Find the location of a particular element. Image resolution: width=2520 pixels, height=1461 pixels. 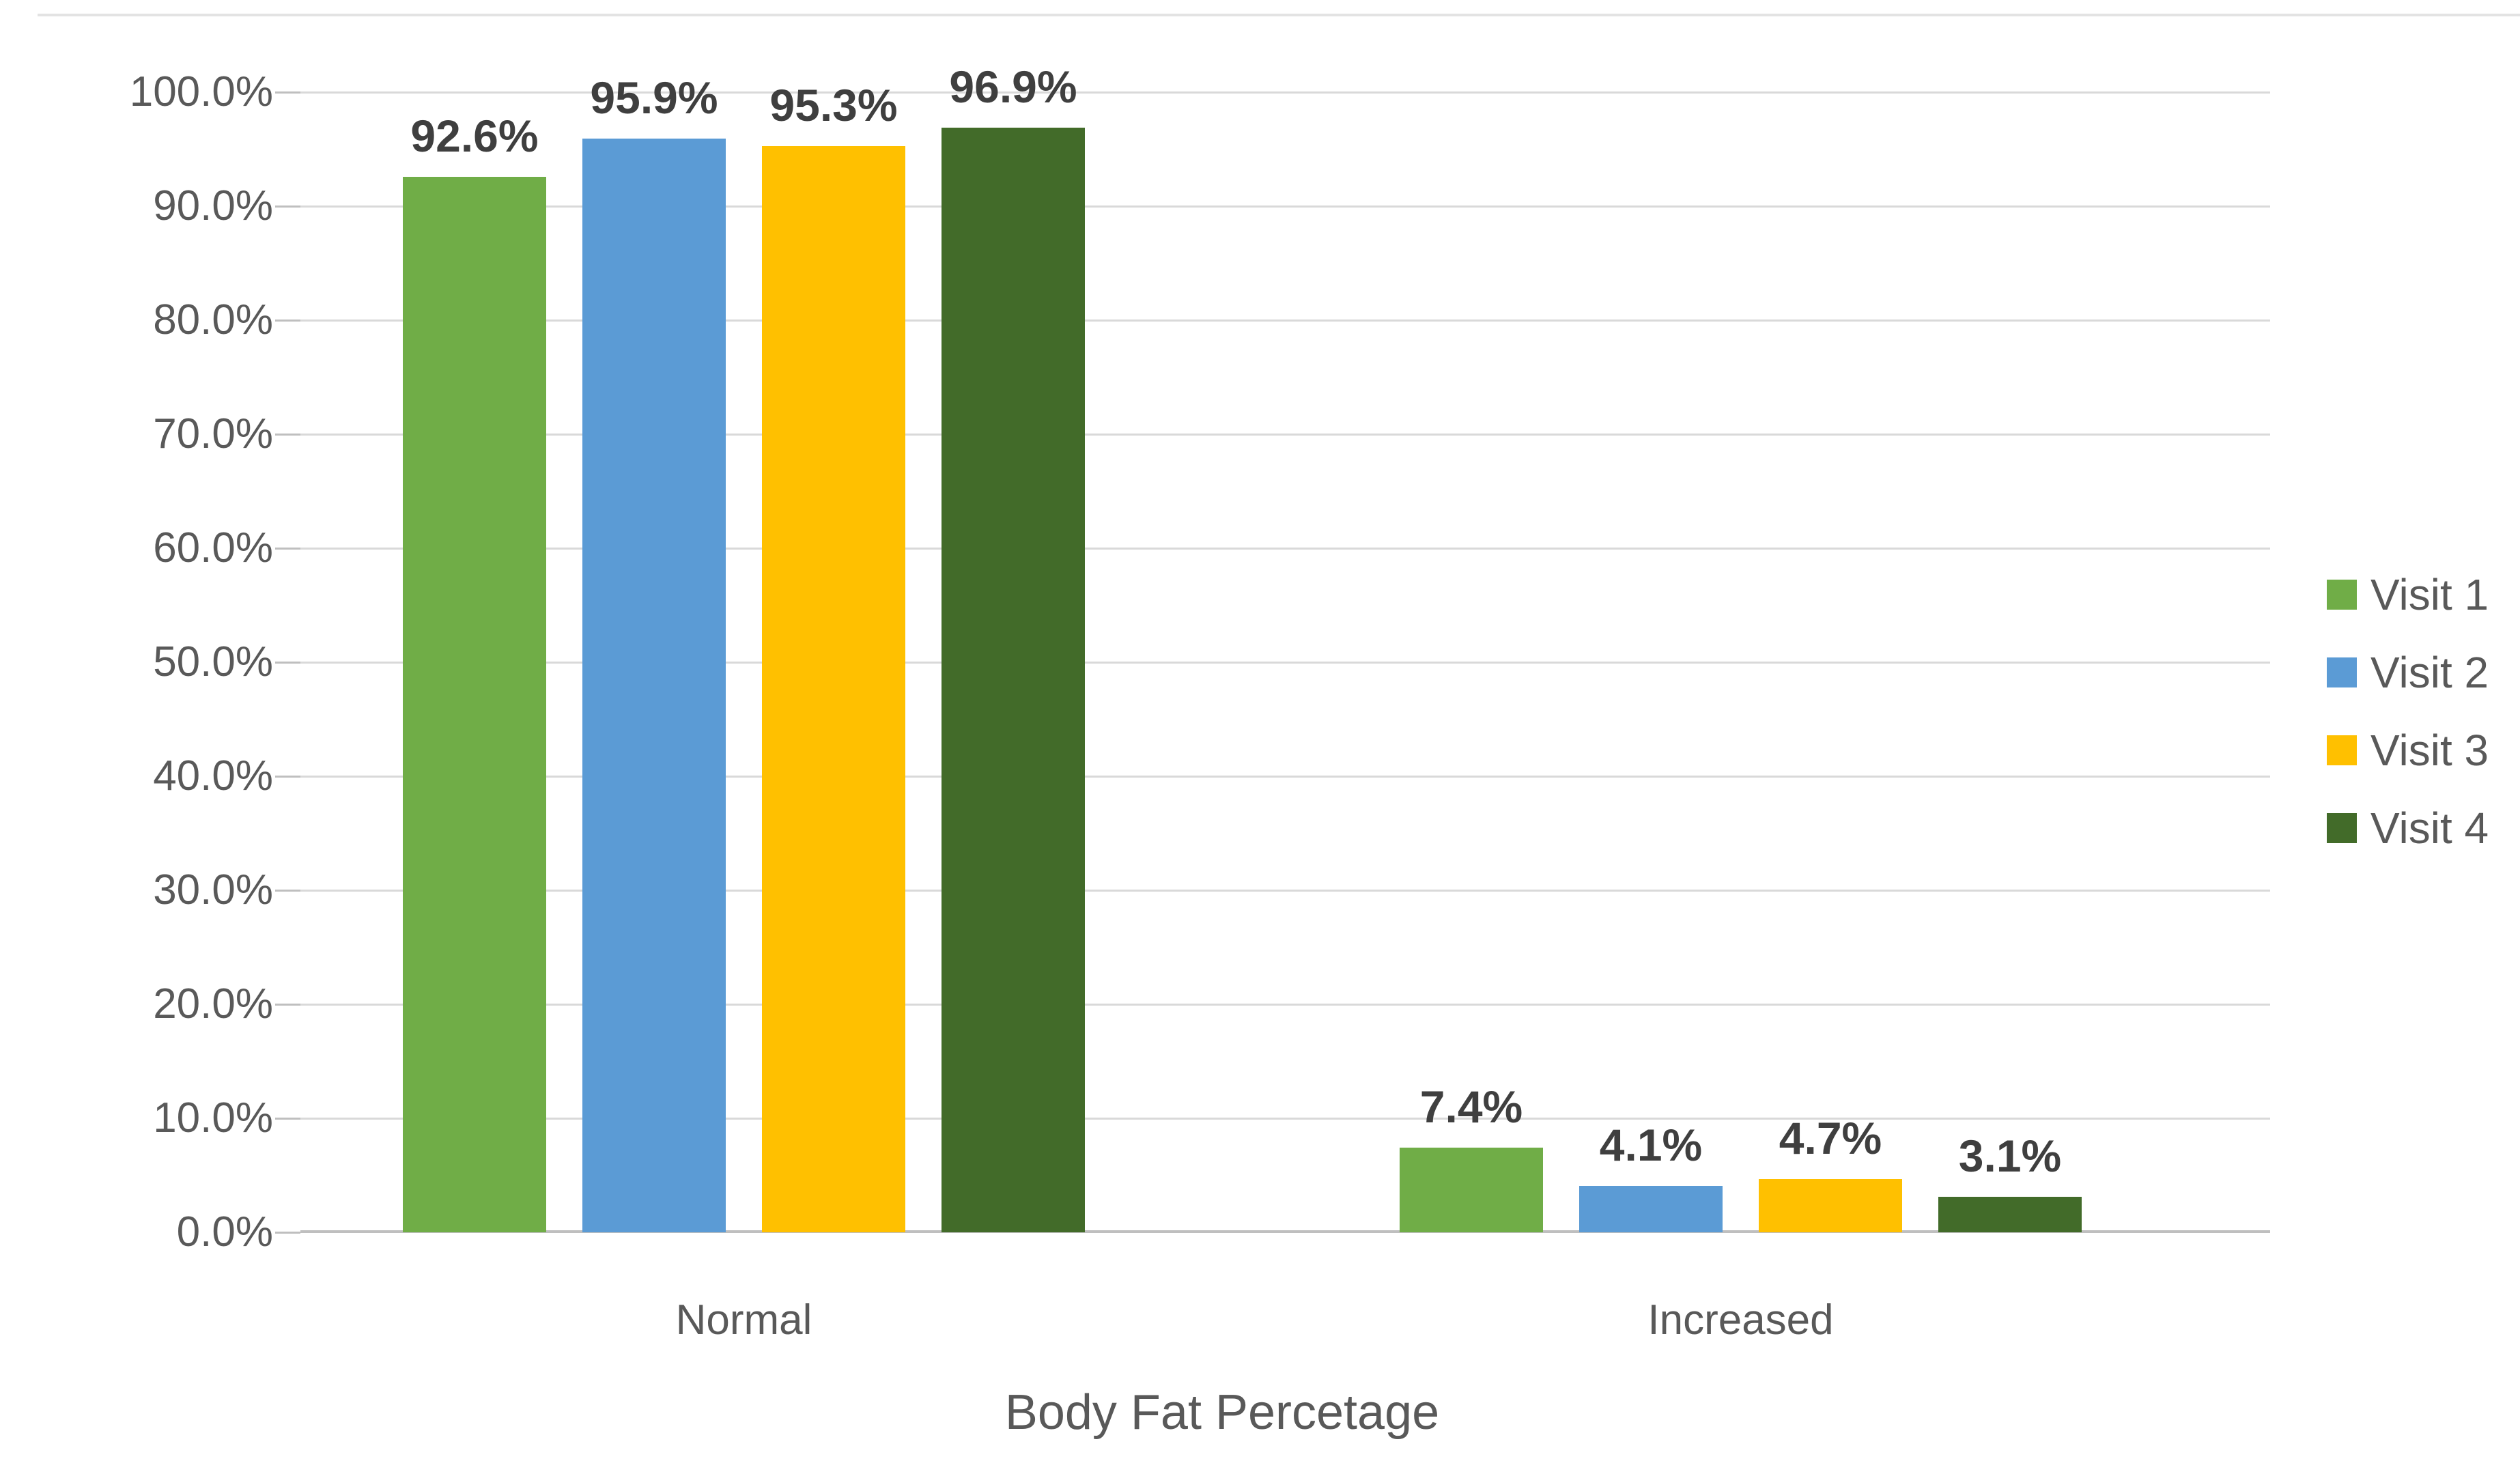

legend-item: Visit 4 is located at coordinates (2408, 829).